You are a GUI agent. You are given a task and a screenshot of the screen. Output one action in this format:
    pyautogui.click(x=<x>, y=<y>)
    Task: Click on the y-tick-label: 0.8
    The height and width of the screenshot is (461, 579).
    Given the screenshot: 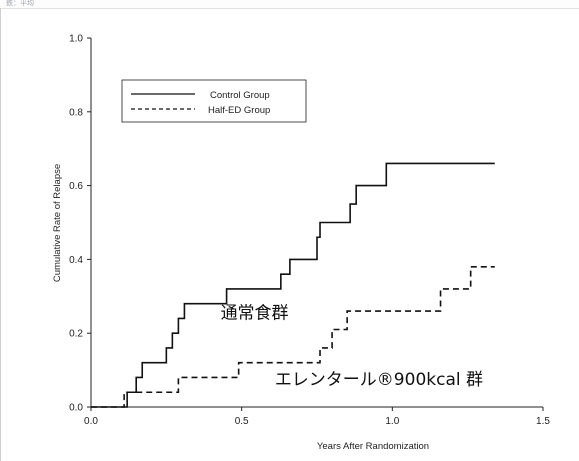 What is the action you would take?
    pyautogui.click(x=76, y=112)
    